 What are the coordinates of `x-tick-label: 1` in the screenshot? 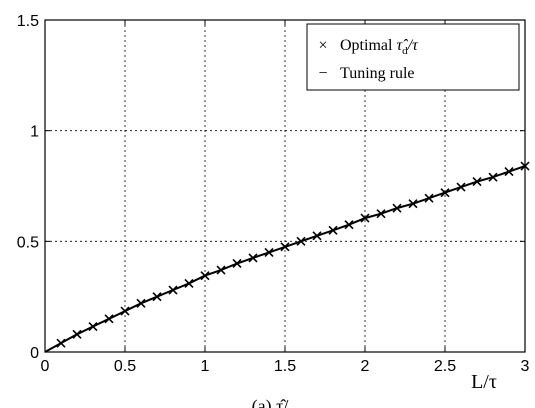 It's located at (205, 366).